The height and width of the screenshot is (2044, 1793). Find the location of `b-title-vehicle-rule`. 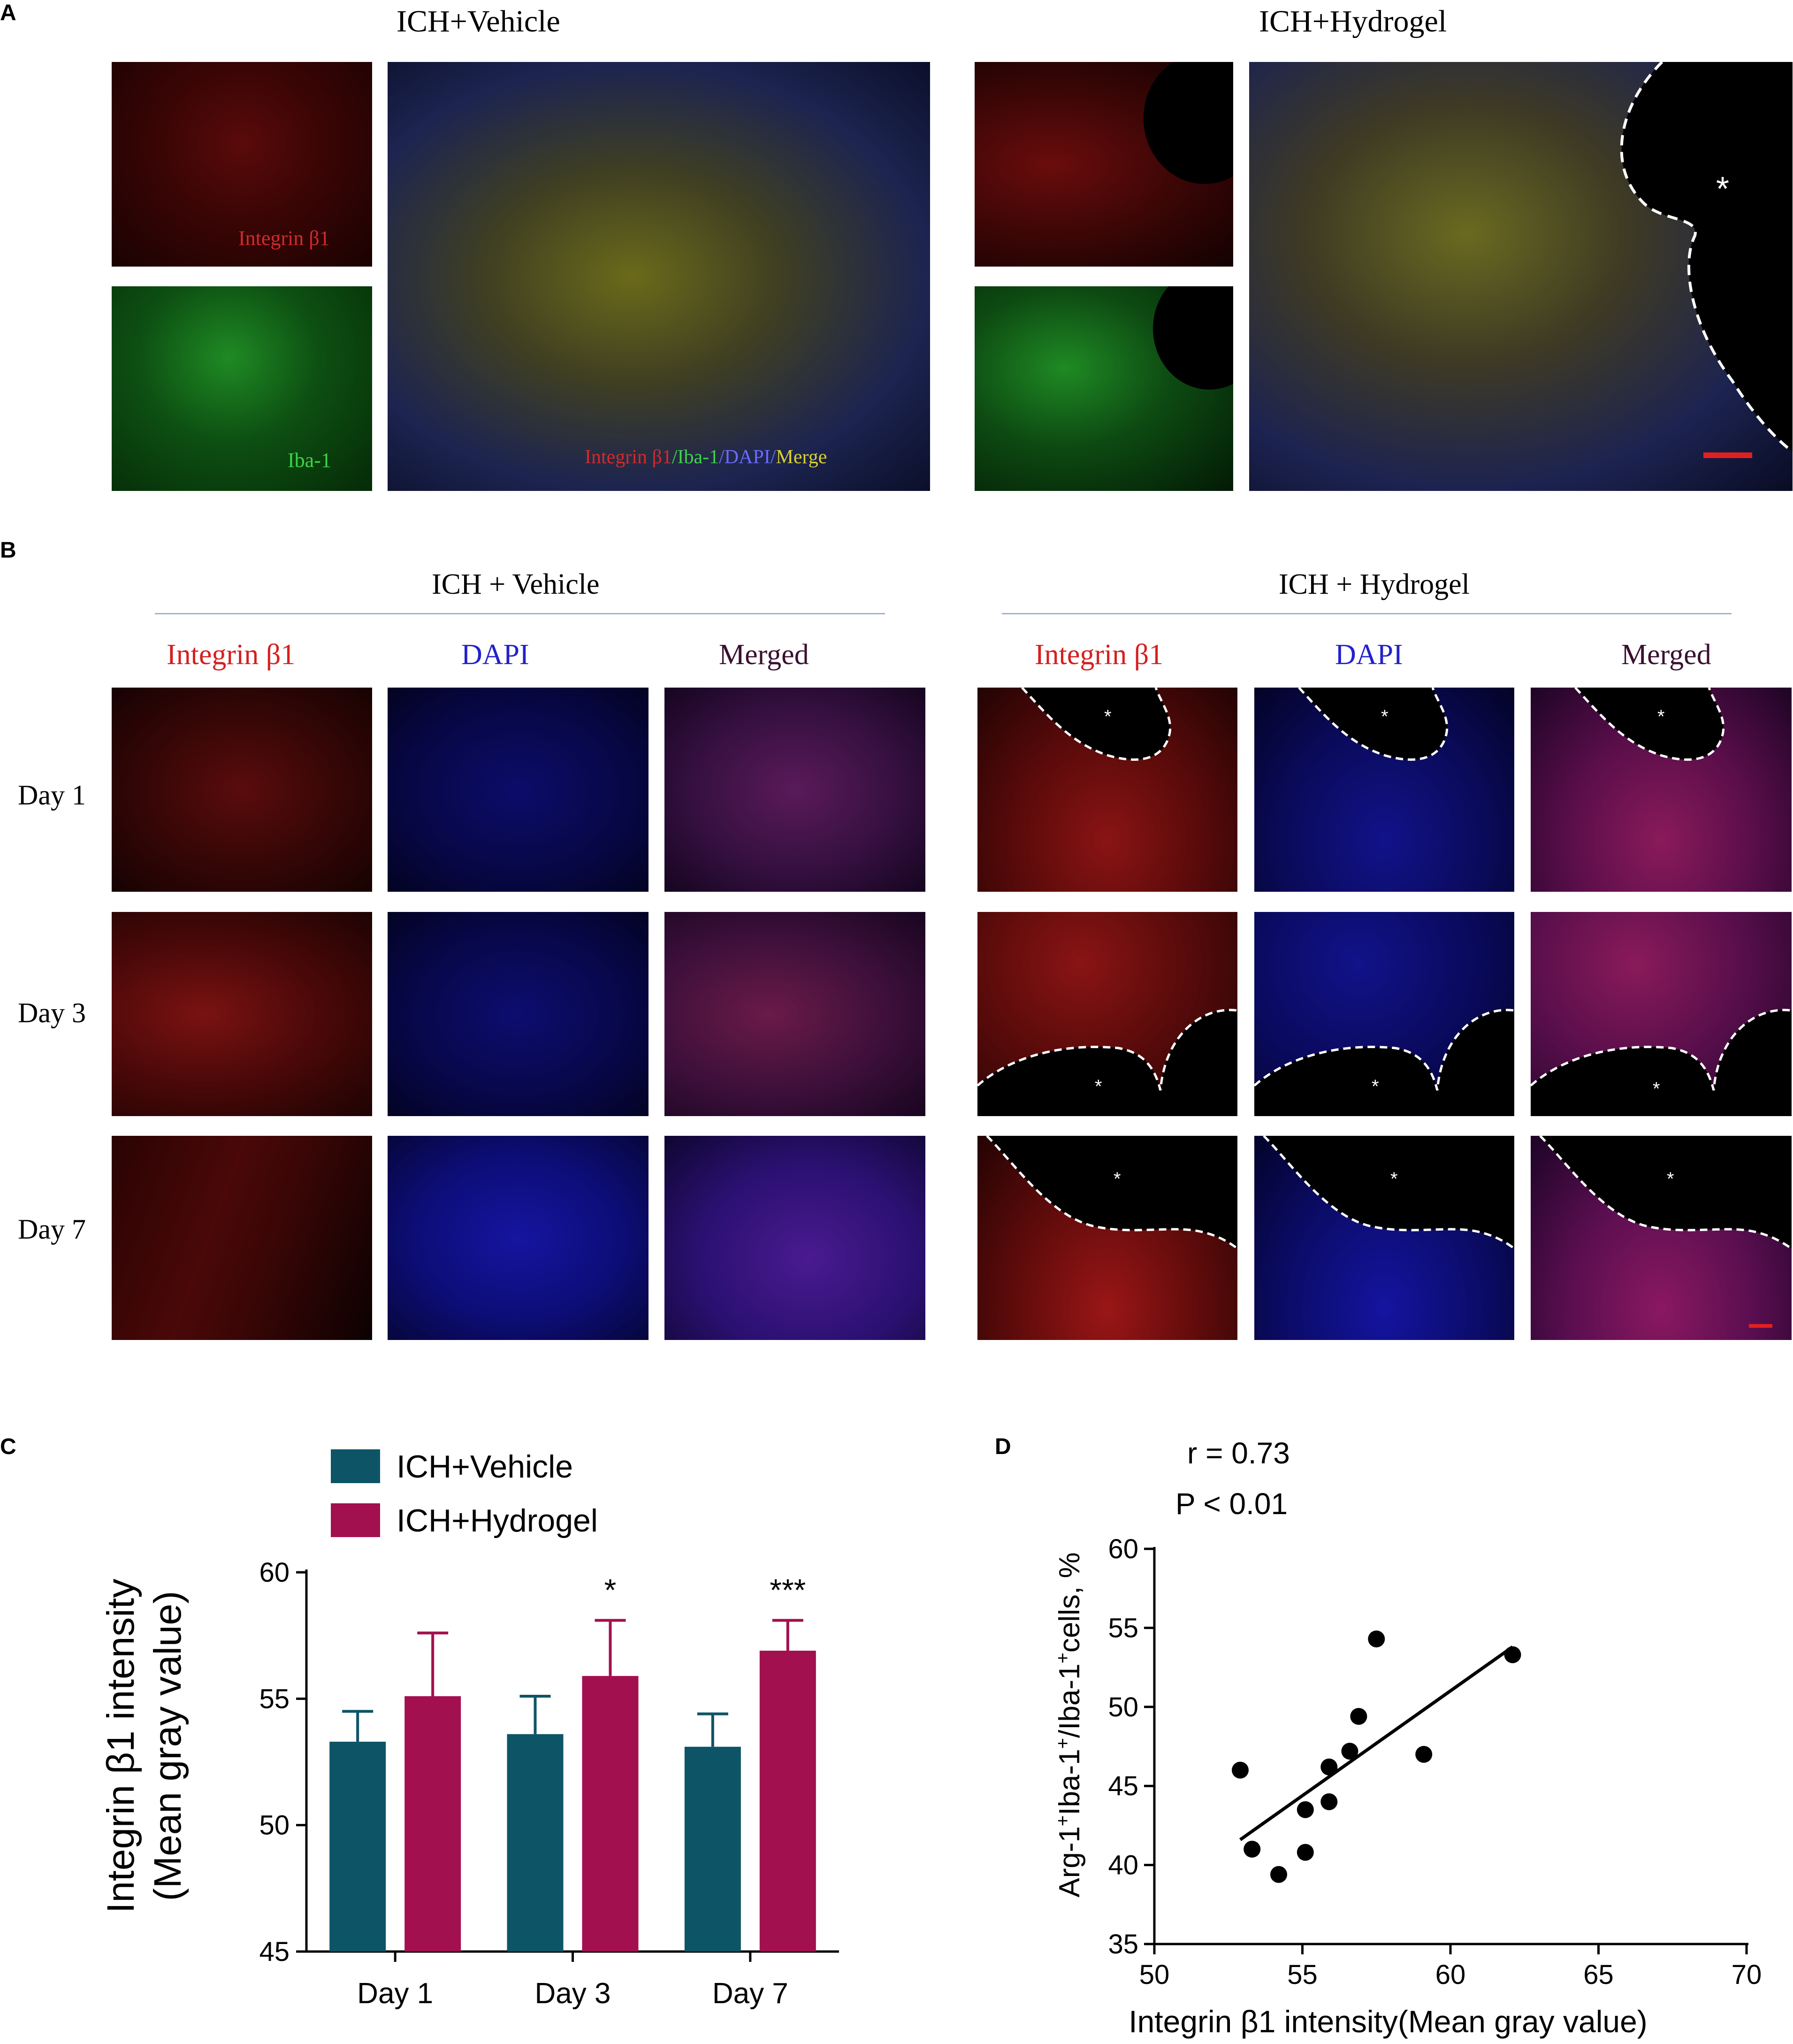

b-title-vehicle-rule is located at coordinates (520, 613).